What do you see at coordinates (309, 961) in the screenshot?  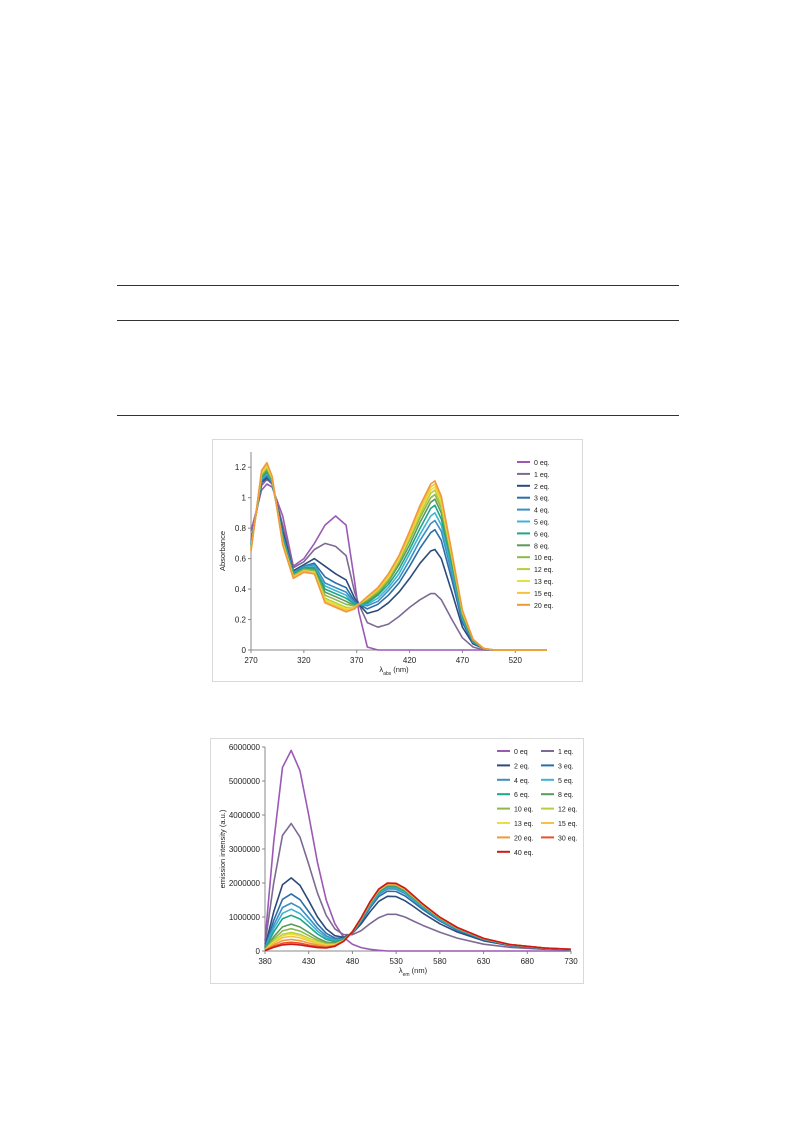 I see `x-tick-label: 430` at bounding box center [309, 961].